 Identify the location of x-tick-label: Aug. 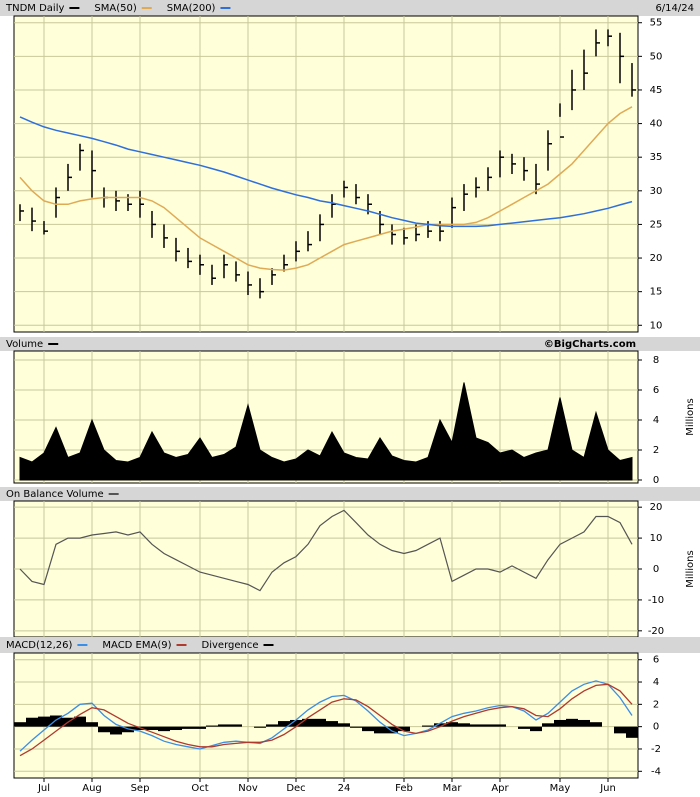
(92, 788).